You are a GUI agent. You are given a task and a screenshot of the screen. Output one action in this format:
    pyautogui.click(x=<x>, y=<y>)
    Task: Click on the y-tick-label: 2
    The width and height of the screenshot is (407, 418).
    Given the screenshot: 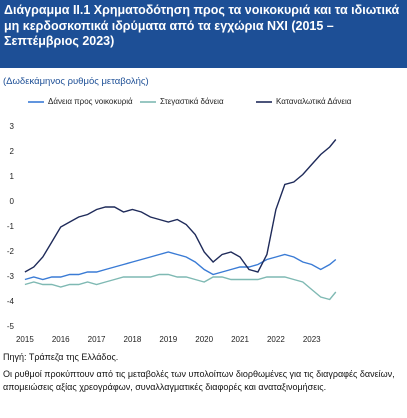 What is the action you would take?
    pyautogui.click(x=12, y=151)
    